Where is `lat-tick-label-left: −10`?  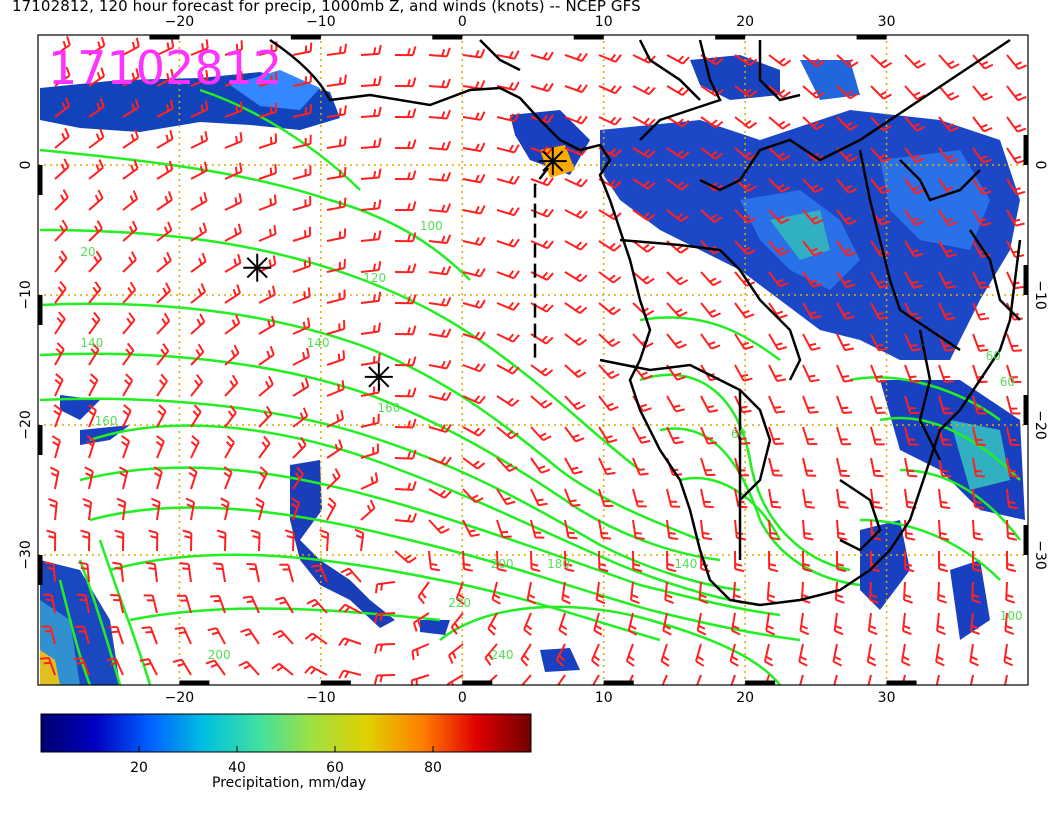
lat-tick-label-left: −10 is located at coordinates (26, 295).